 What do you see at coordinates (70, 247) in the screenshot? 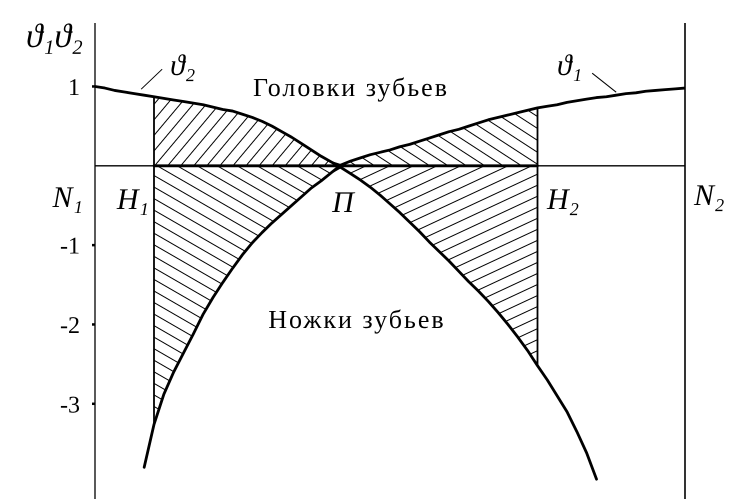
I see `y-tick-label: -1` at bounding box center [70, 247].